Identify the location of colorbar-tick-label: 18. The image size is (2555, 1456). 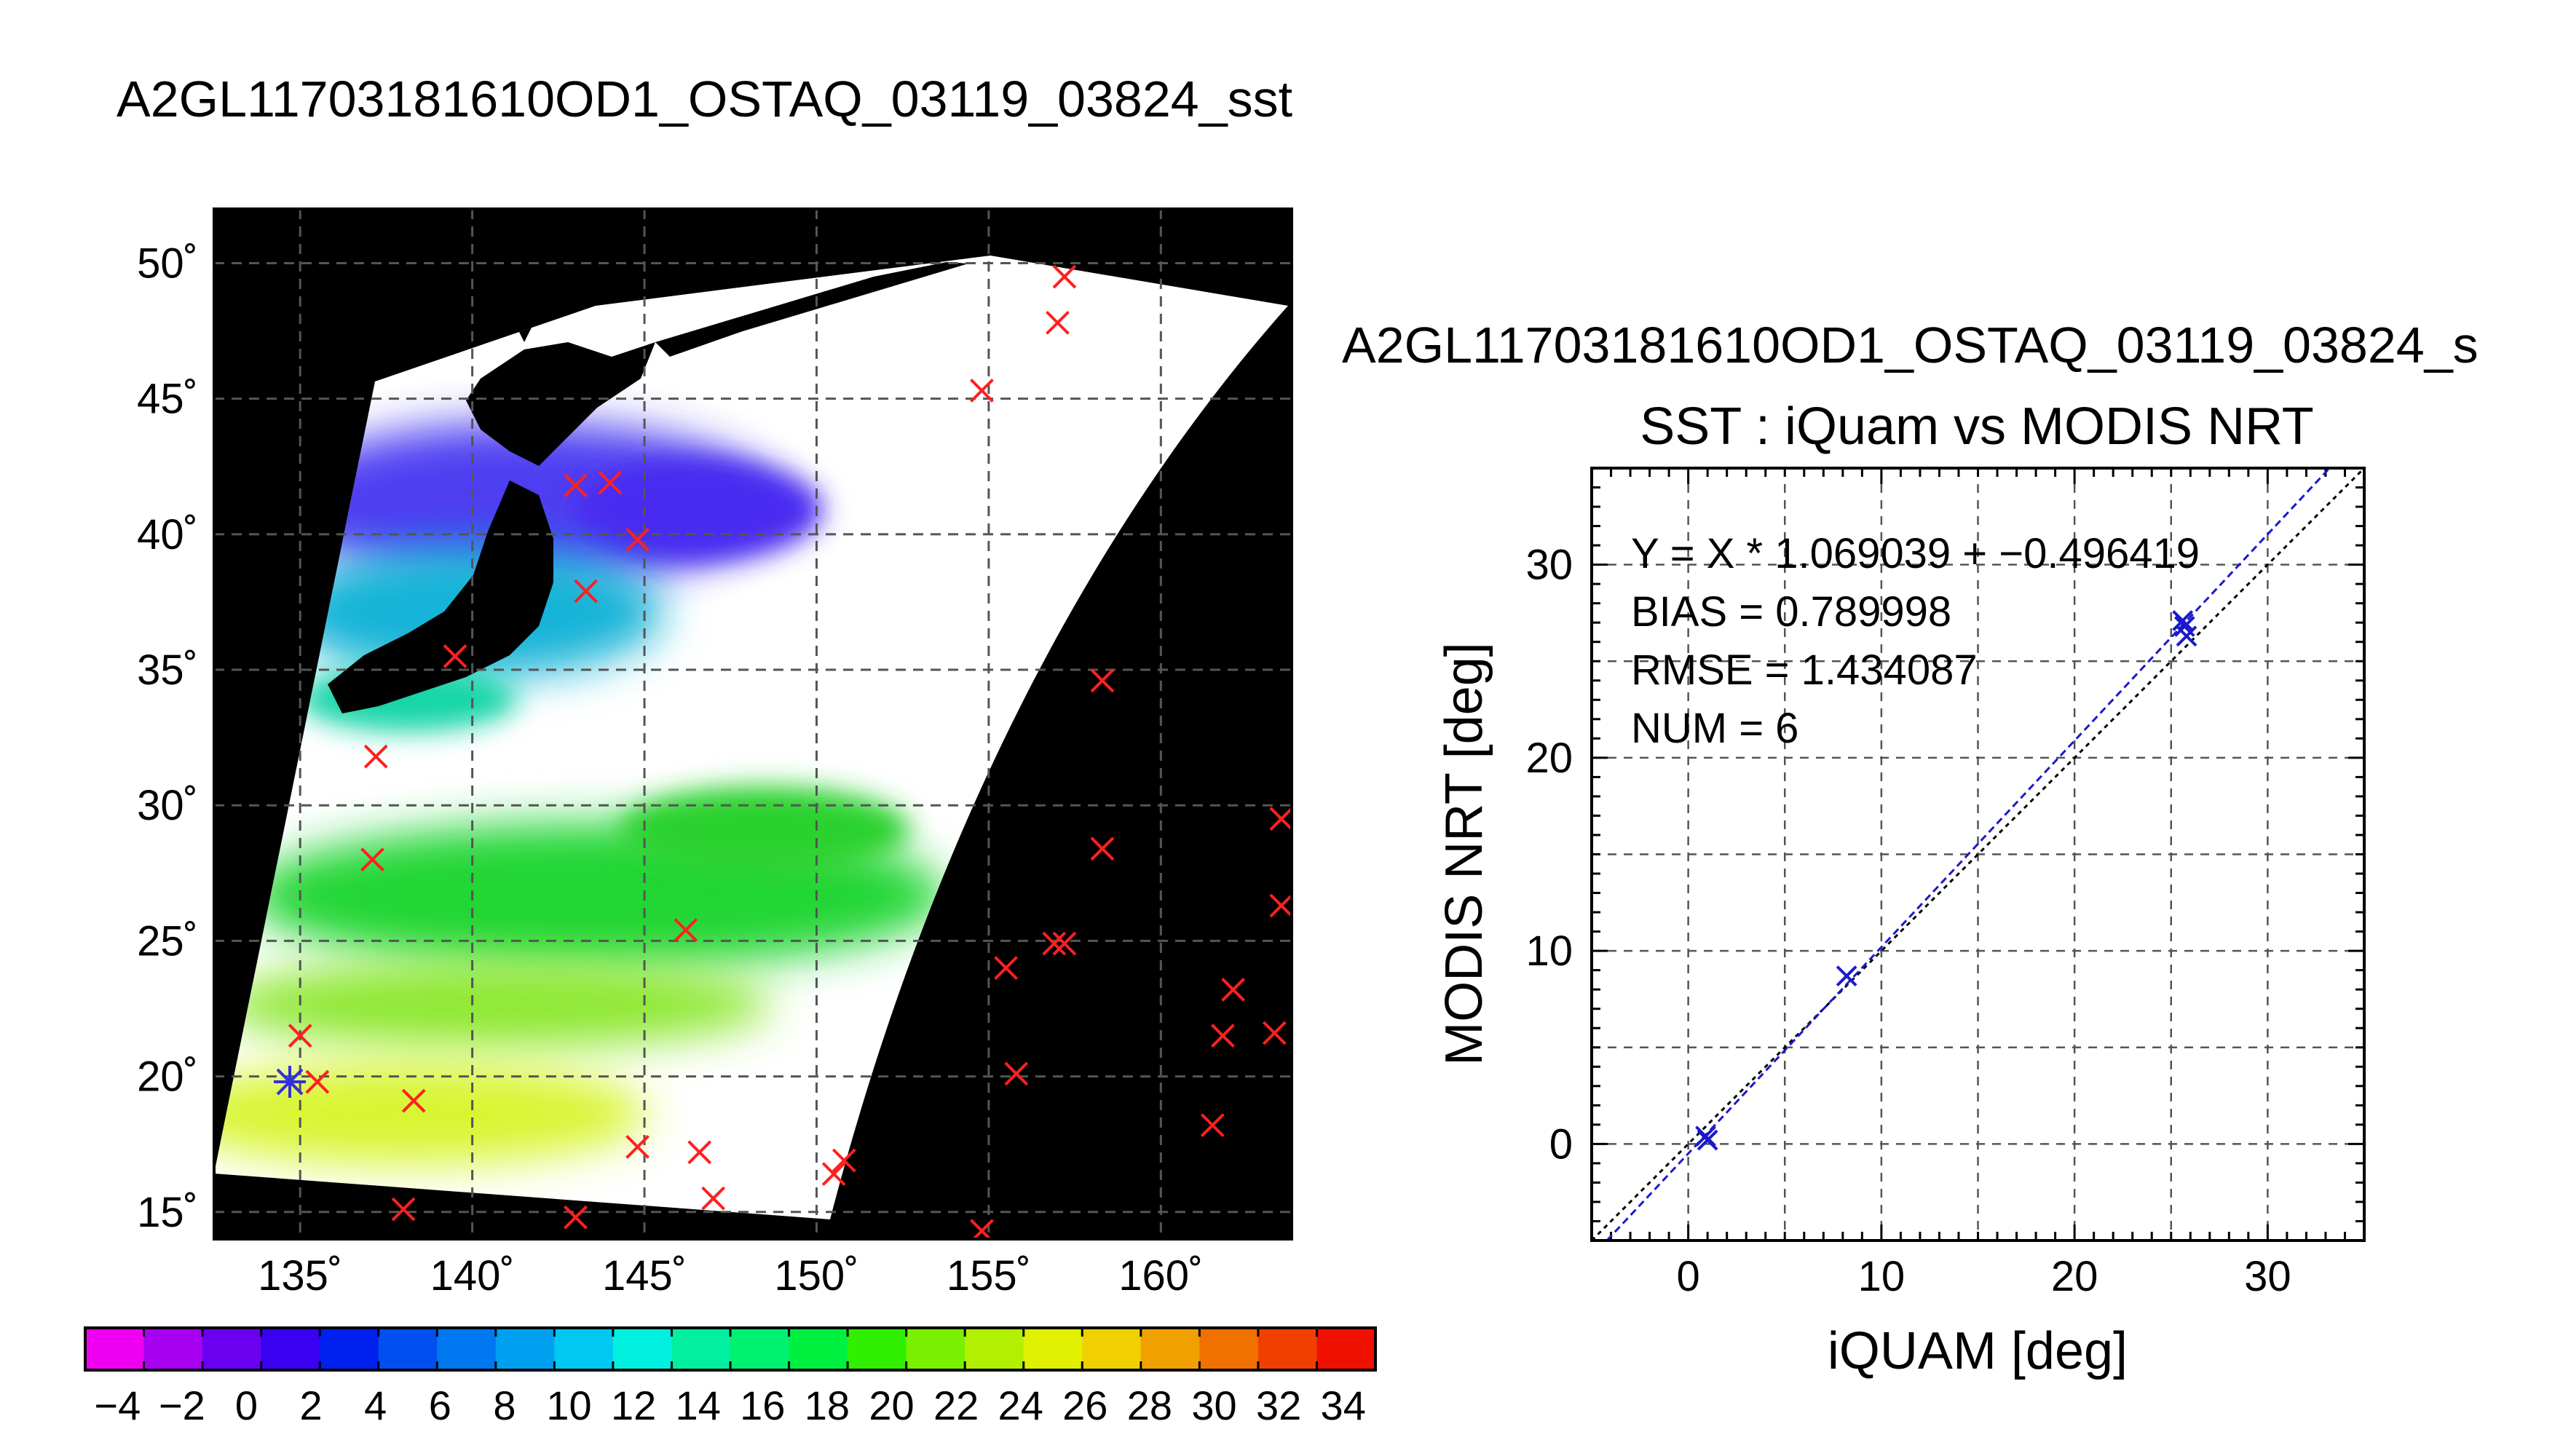
(827, 1405).